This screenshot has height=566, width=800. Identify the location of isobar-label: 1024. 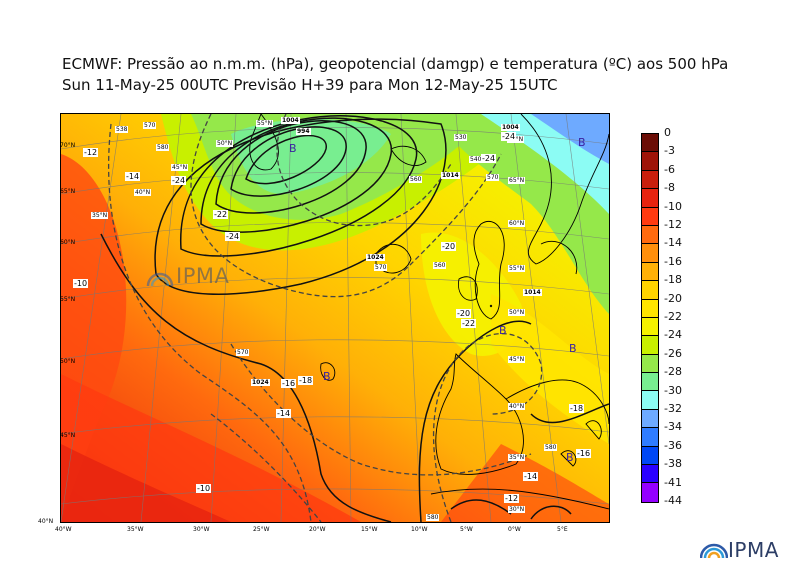
(375, 257).